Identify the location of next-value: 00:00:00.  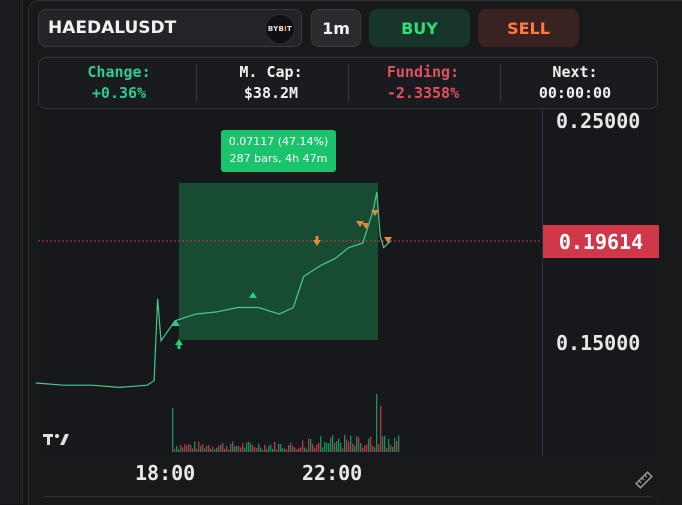
(575, 93).